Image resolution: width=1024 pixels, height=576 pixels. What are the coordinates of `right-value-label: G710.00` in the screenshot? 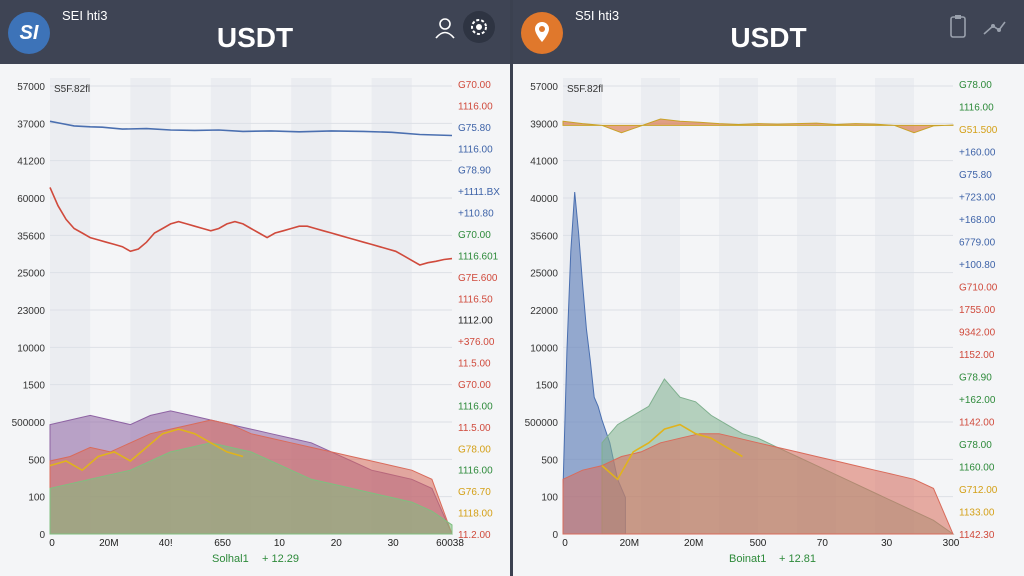 It's located at (978, 288).